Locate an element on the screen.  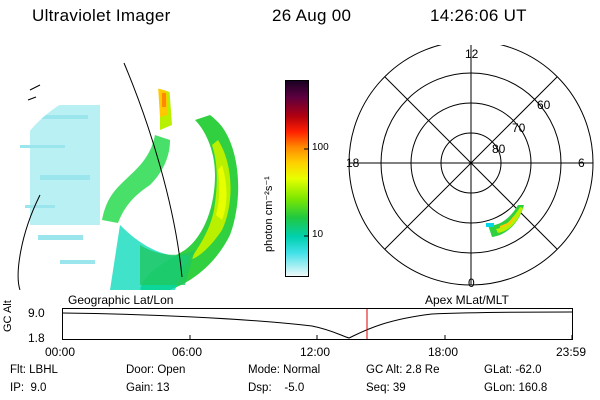
altitude-ytick-max: 9.0 is located at coordinates (36, 313).